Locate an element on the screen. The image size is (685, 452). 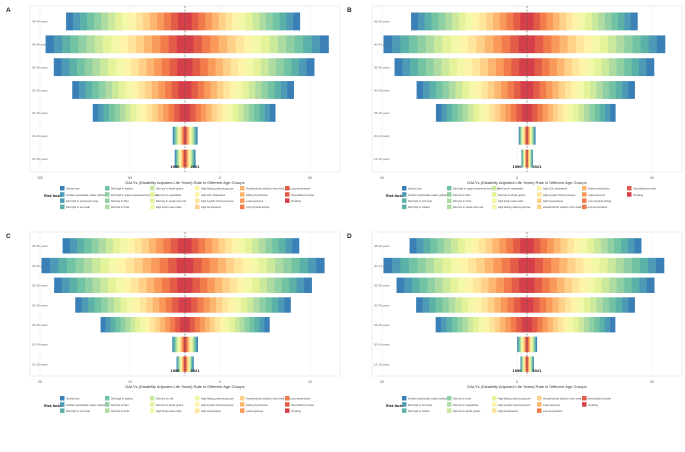
legend-label-A: Ambient particulate matter pollution is located at coordinates (86, 195).